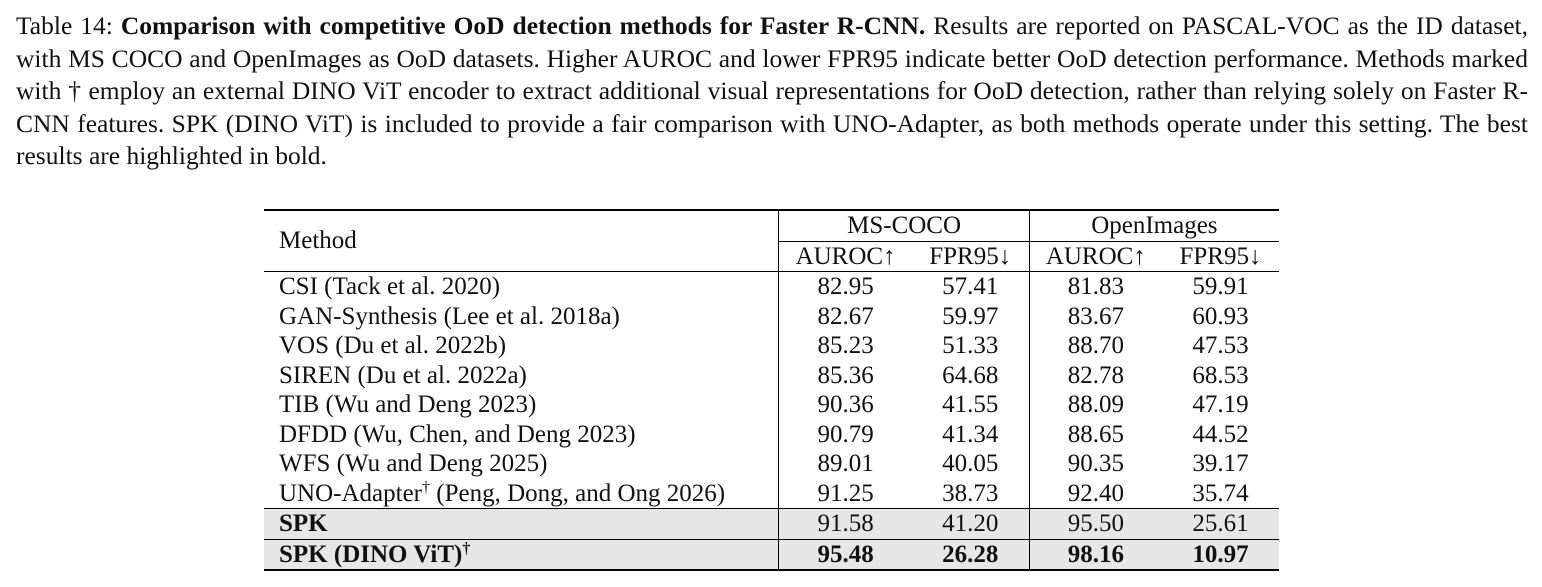  What do you see at coordinates (904, 226) in the screenshot?
I see `group-header-ms-coco: MS-COCO` at bounding box center [904, 226].